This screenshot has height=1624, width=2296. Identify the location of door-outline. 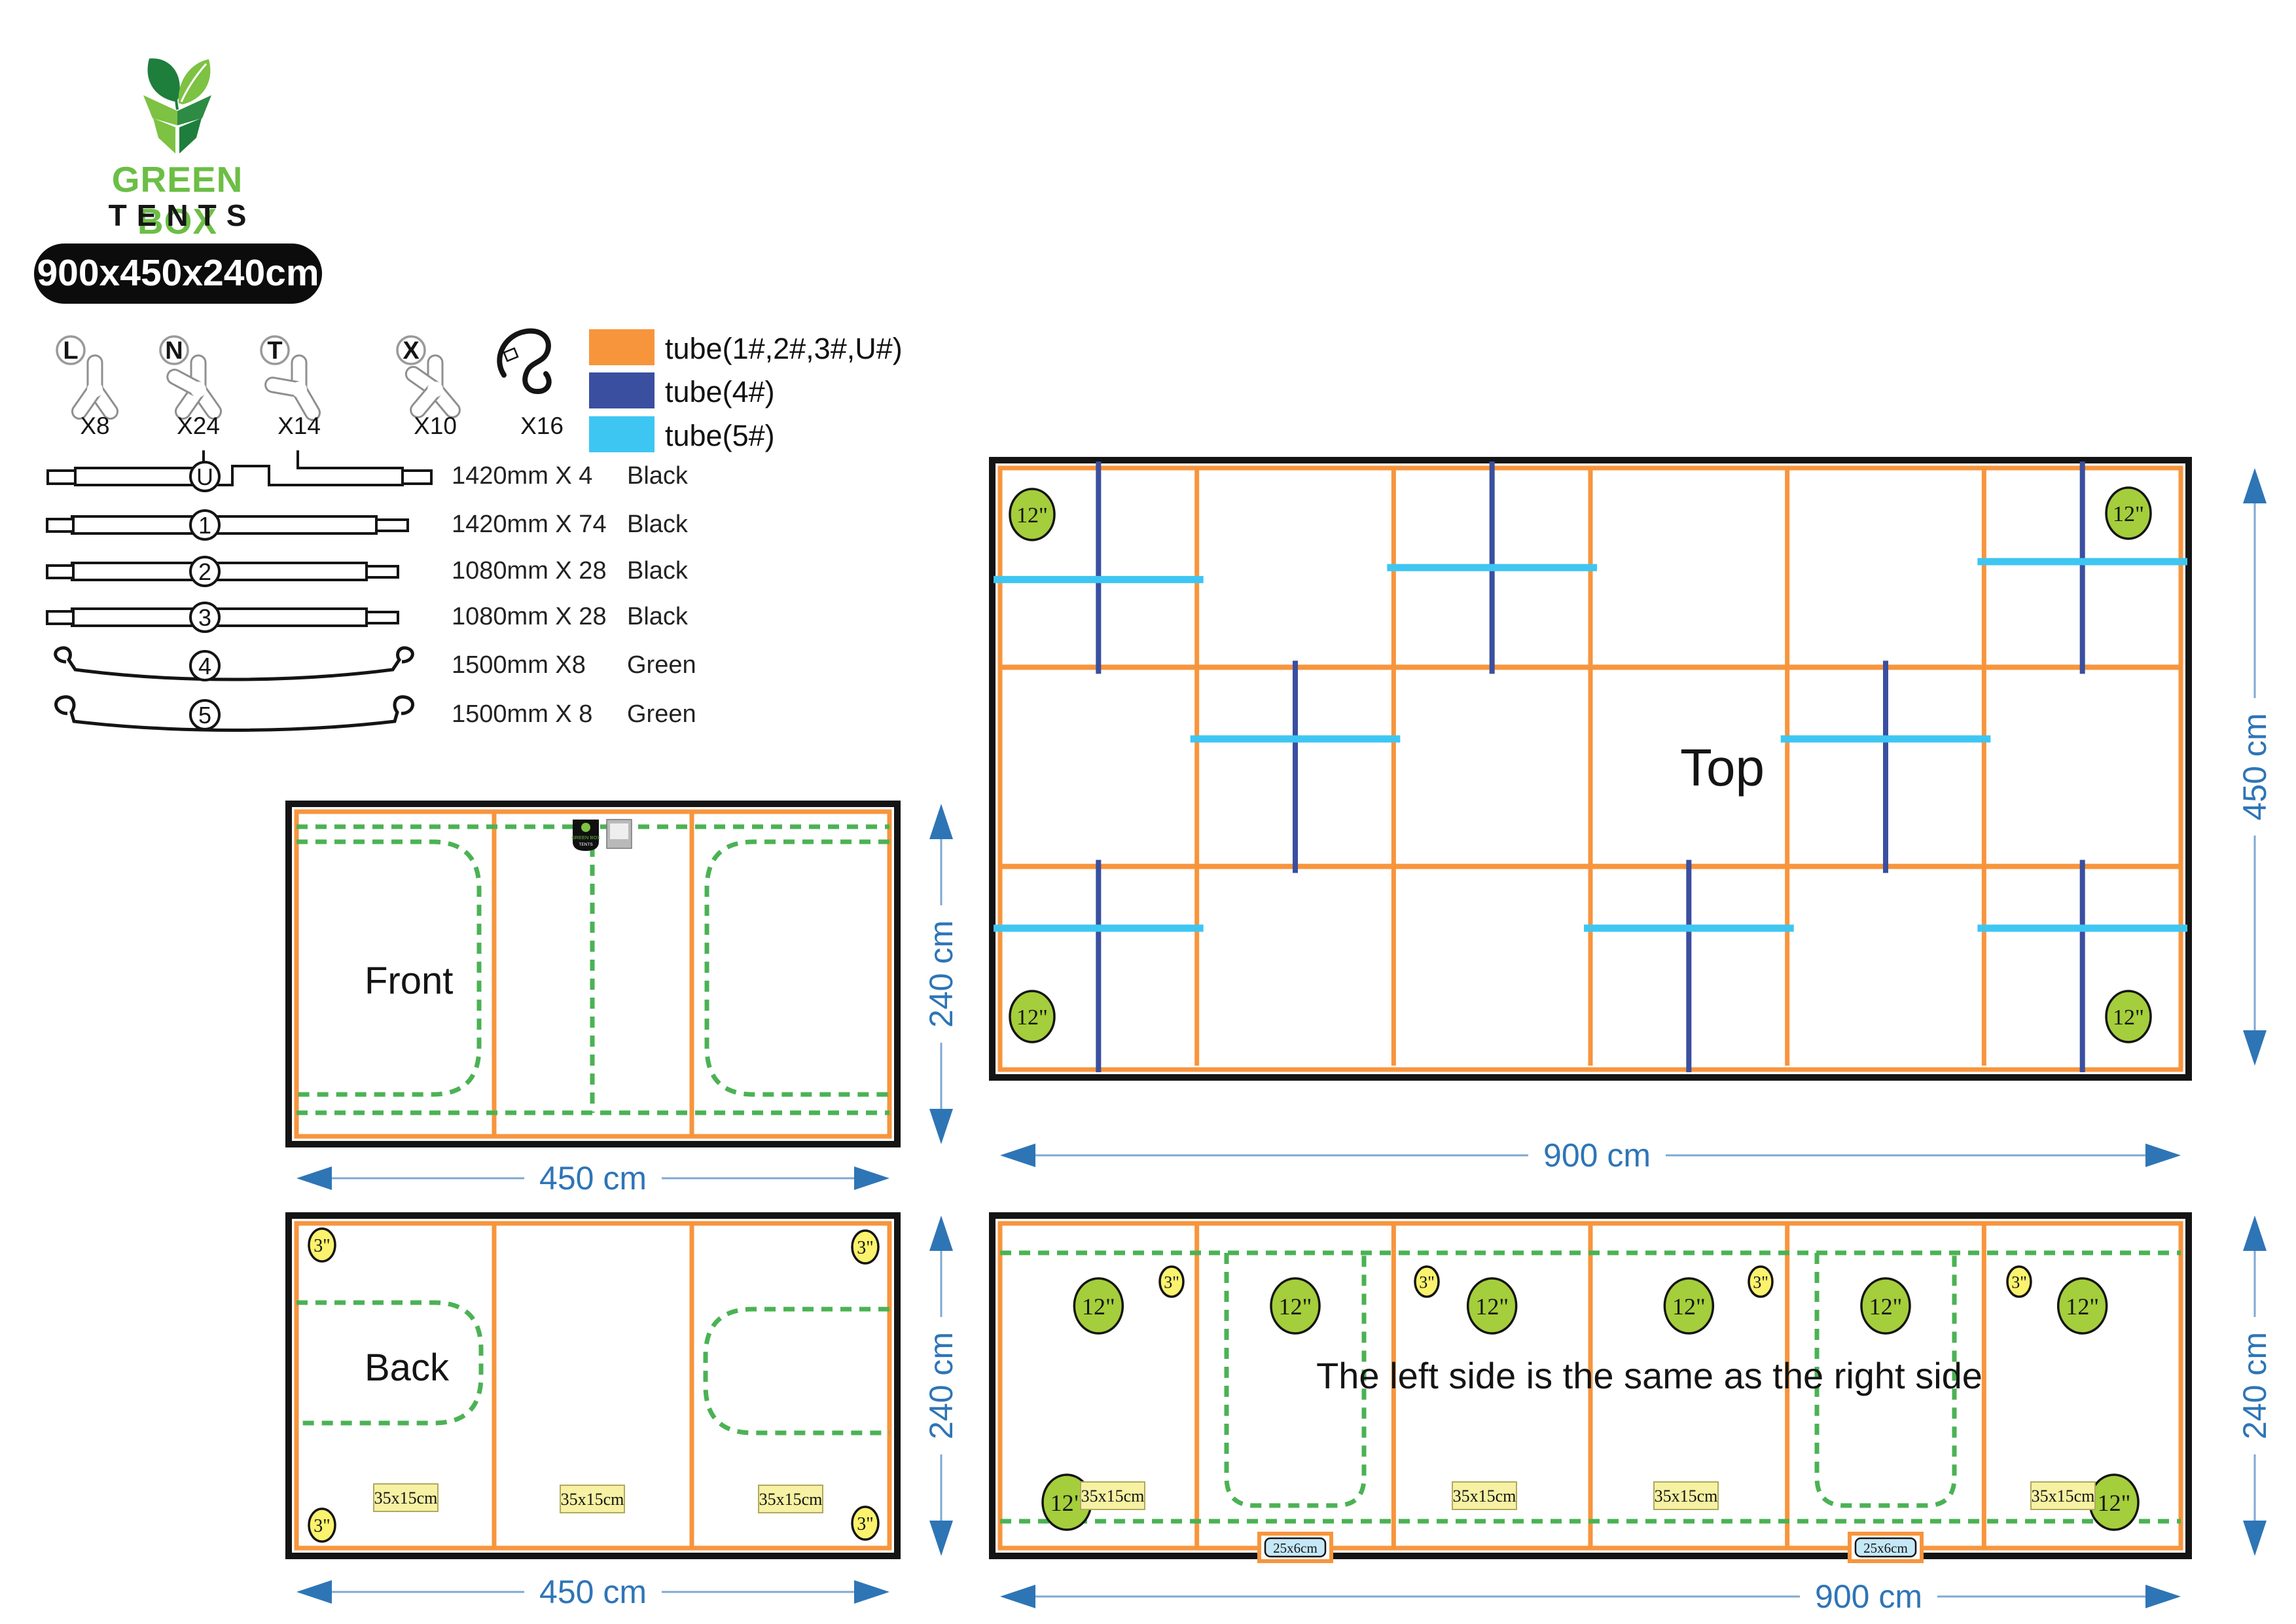
(1295, 1380).